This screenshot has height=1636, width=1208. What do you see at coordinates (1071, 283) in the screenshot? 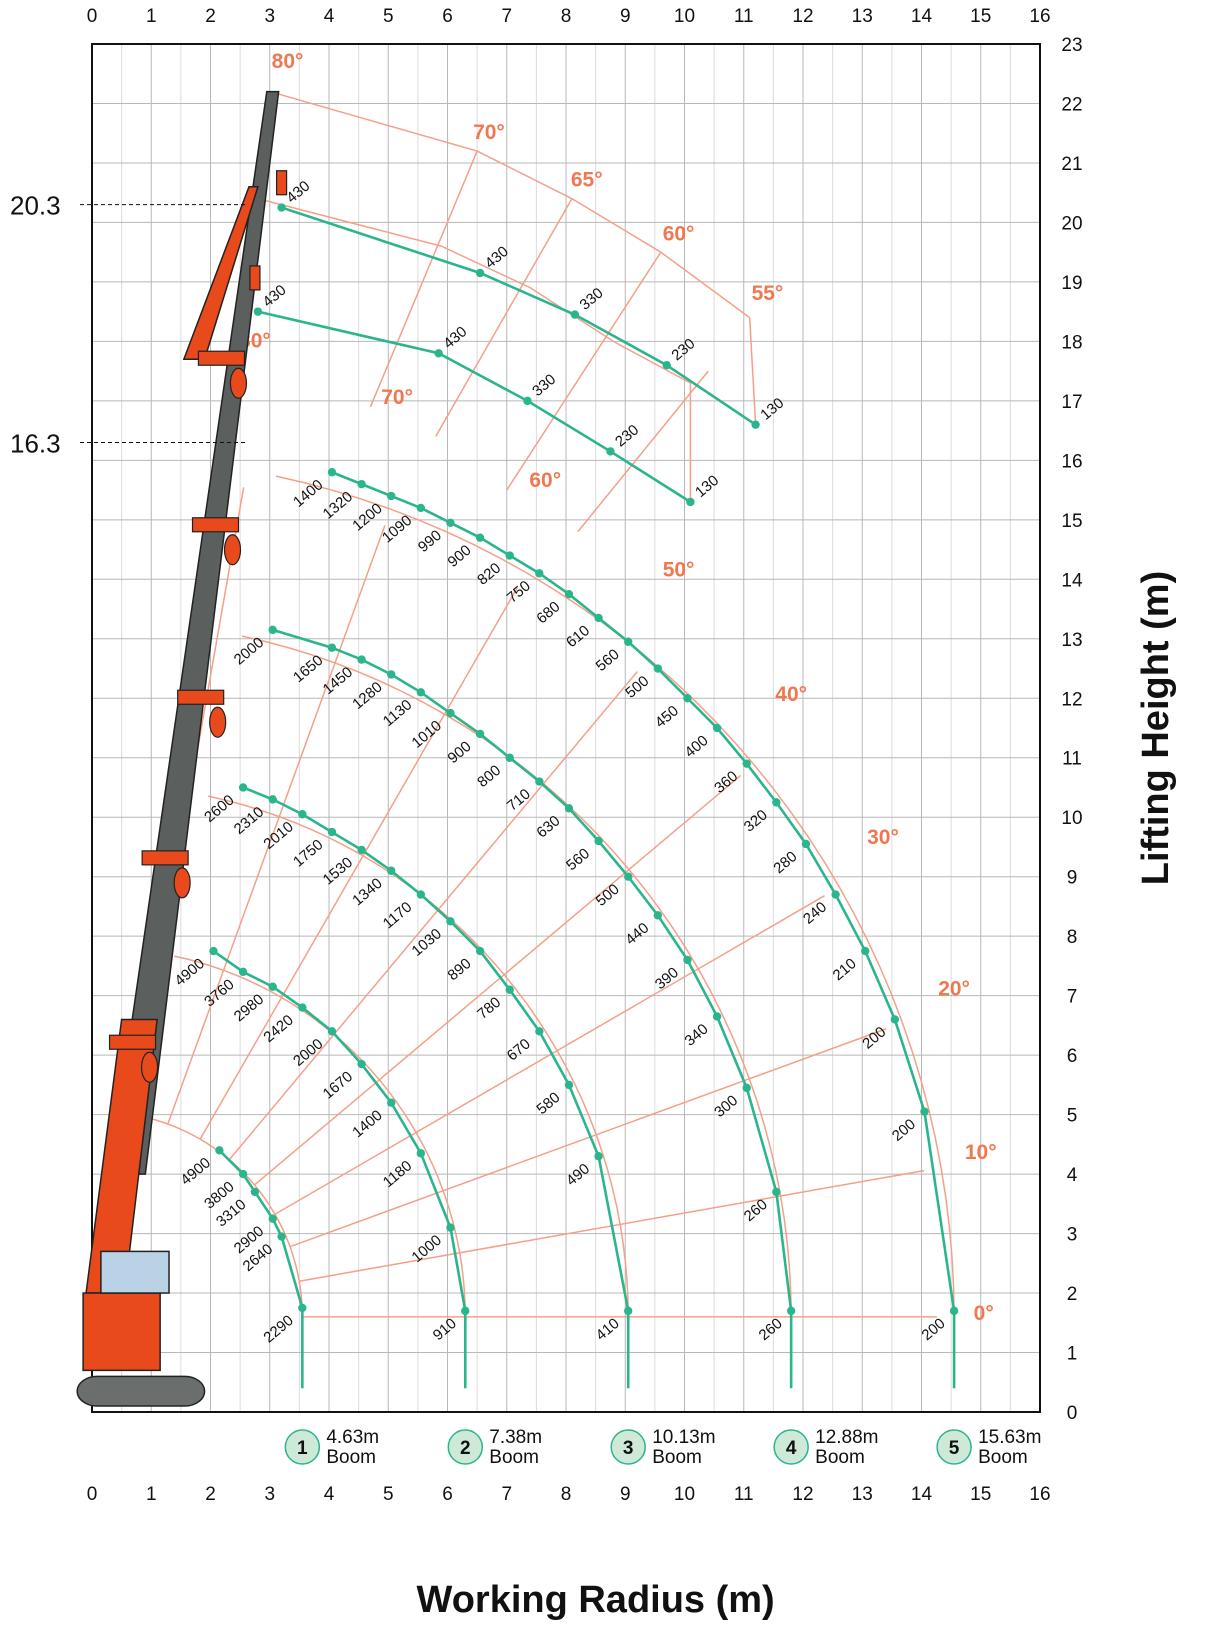
I see `y-tick: 19` at bounding box center [1071, 283].